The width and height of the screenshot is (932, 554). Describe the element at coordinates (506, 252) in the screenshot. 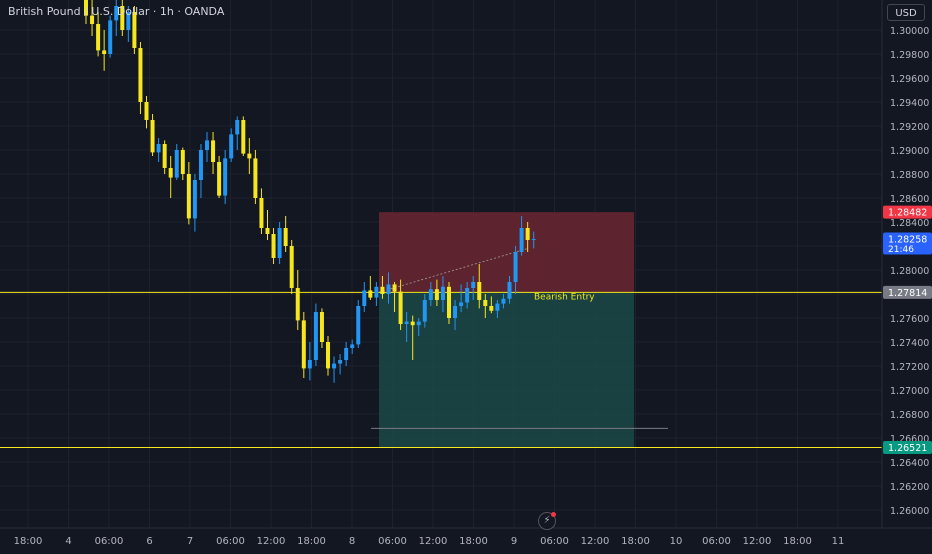

I see `stop-loss-zone` at that location.